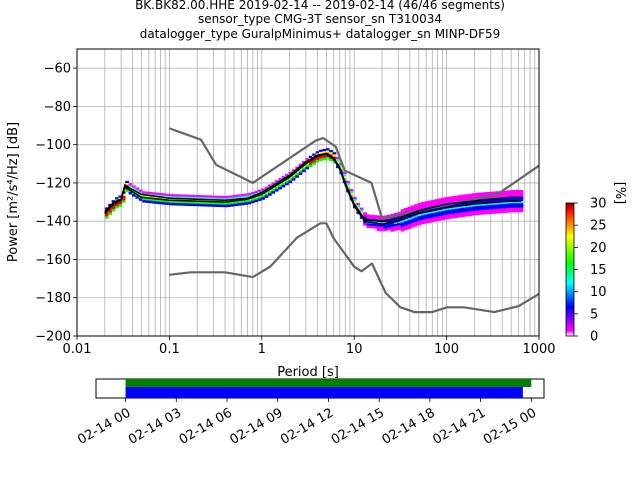 The width and height of the screenshot is (640, 480). Describe the element at coordinates (354, 173) in the screenshot. I see `new-high-noise-model-line` at that location.